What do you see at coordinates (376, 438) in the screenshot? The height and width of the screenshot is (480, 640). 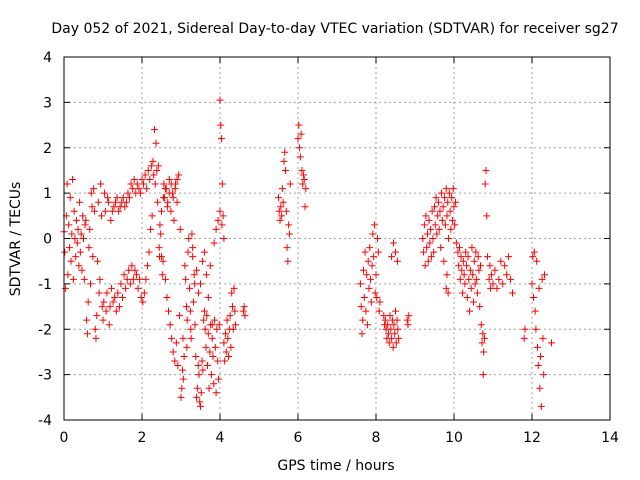 I see `x-tick-label: 8` at bounding box center [376, 438].